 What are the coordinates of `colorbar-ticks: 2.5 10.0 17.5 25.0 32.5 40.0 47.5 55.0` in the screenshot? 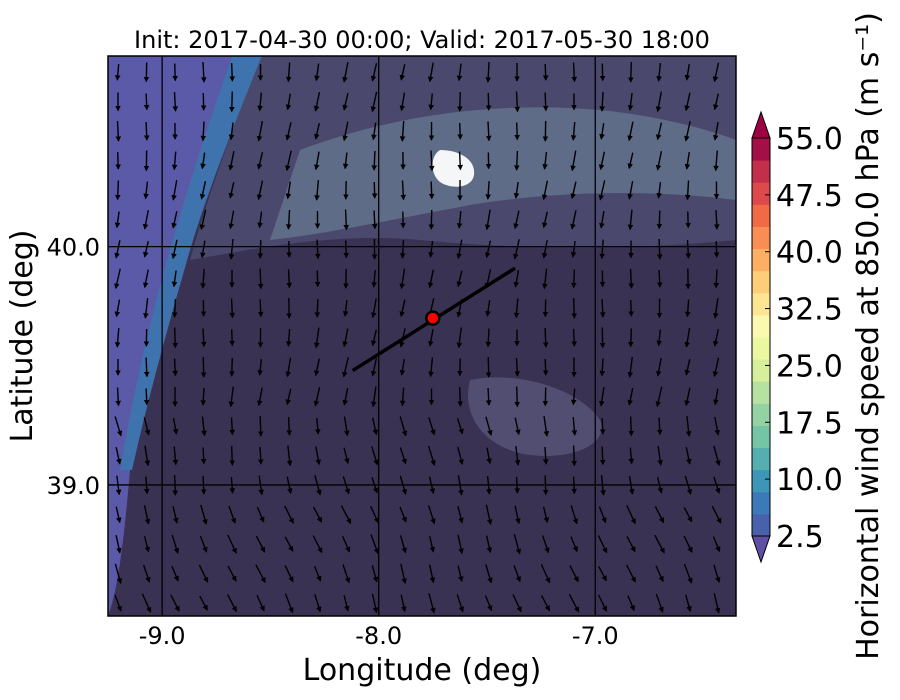 It's located at (804, 338).